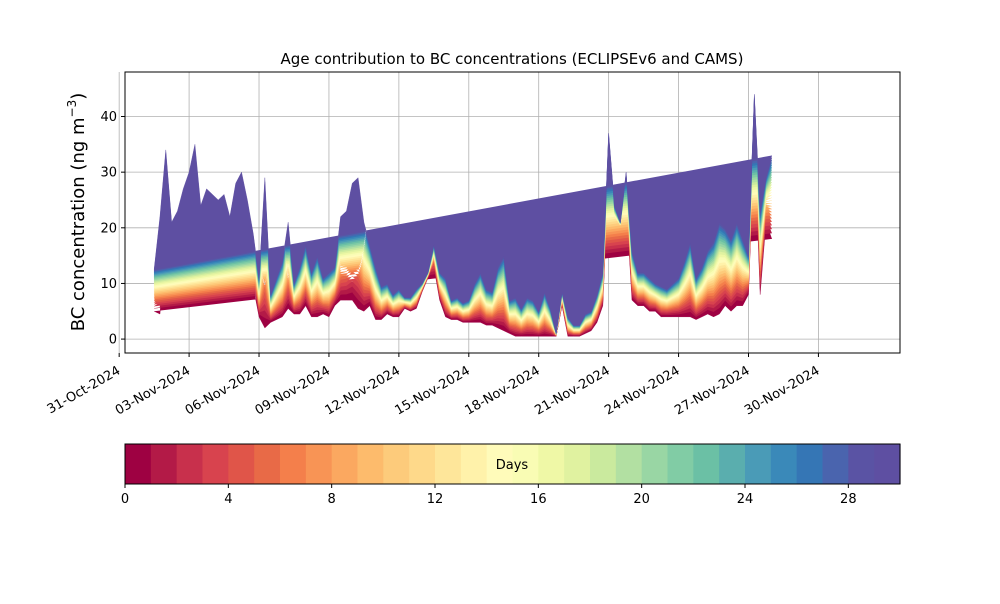 This screenshot has height=604, width=1000. What do you see at coordinates (433, 390) in the screenshot?
I see `x-tick-label: 15-Nov-2024` at bounding box center [433, 390].